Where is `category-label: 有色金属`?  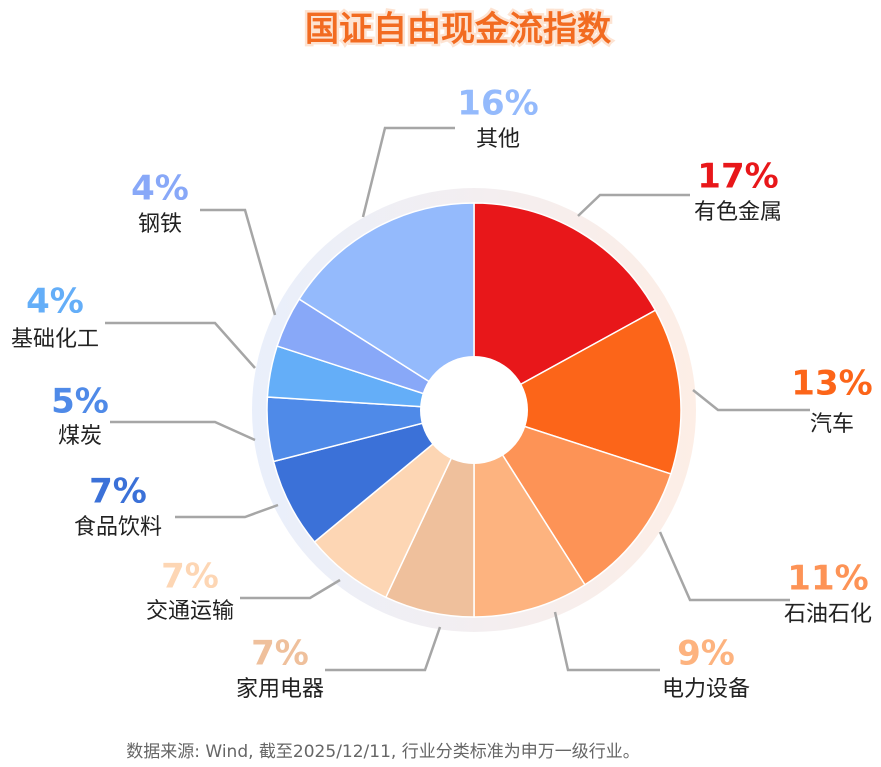
category-label: 有色金属 is located at coordinates (738, 212).